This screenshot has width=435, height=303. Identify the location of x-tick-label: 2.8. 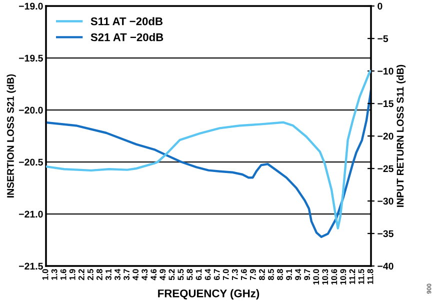
(99, 274).